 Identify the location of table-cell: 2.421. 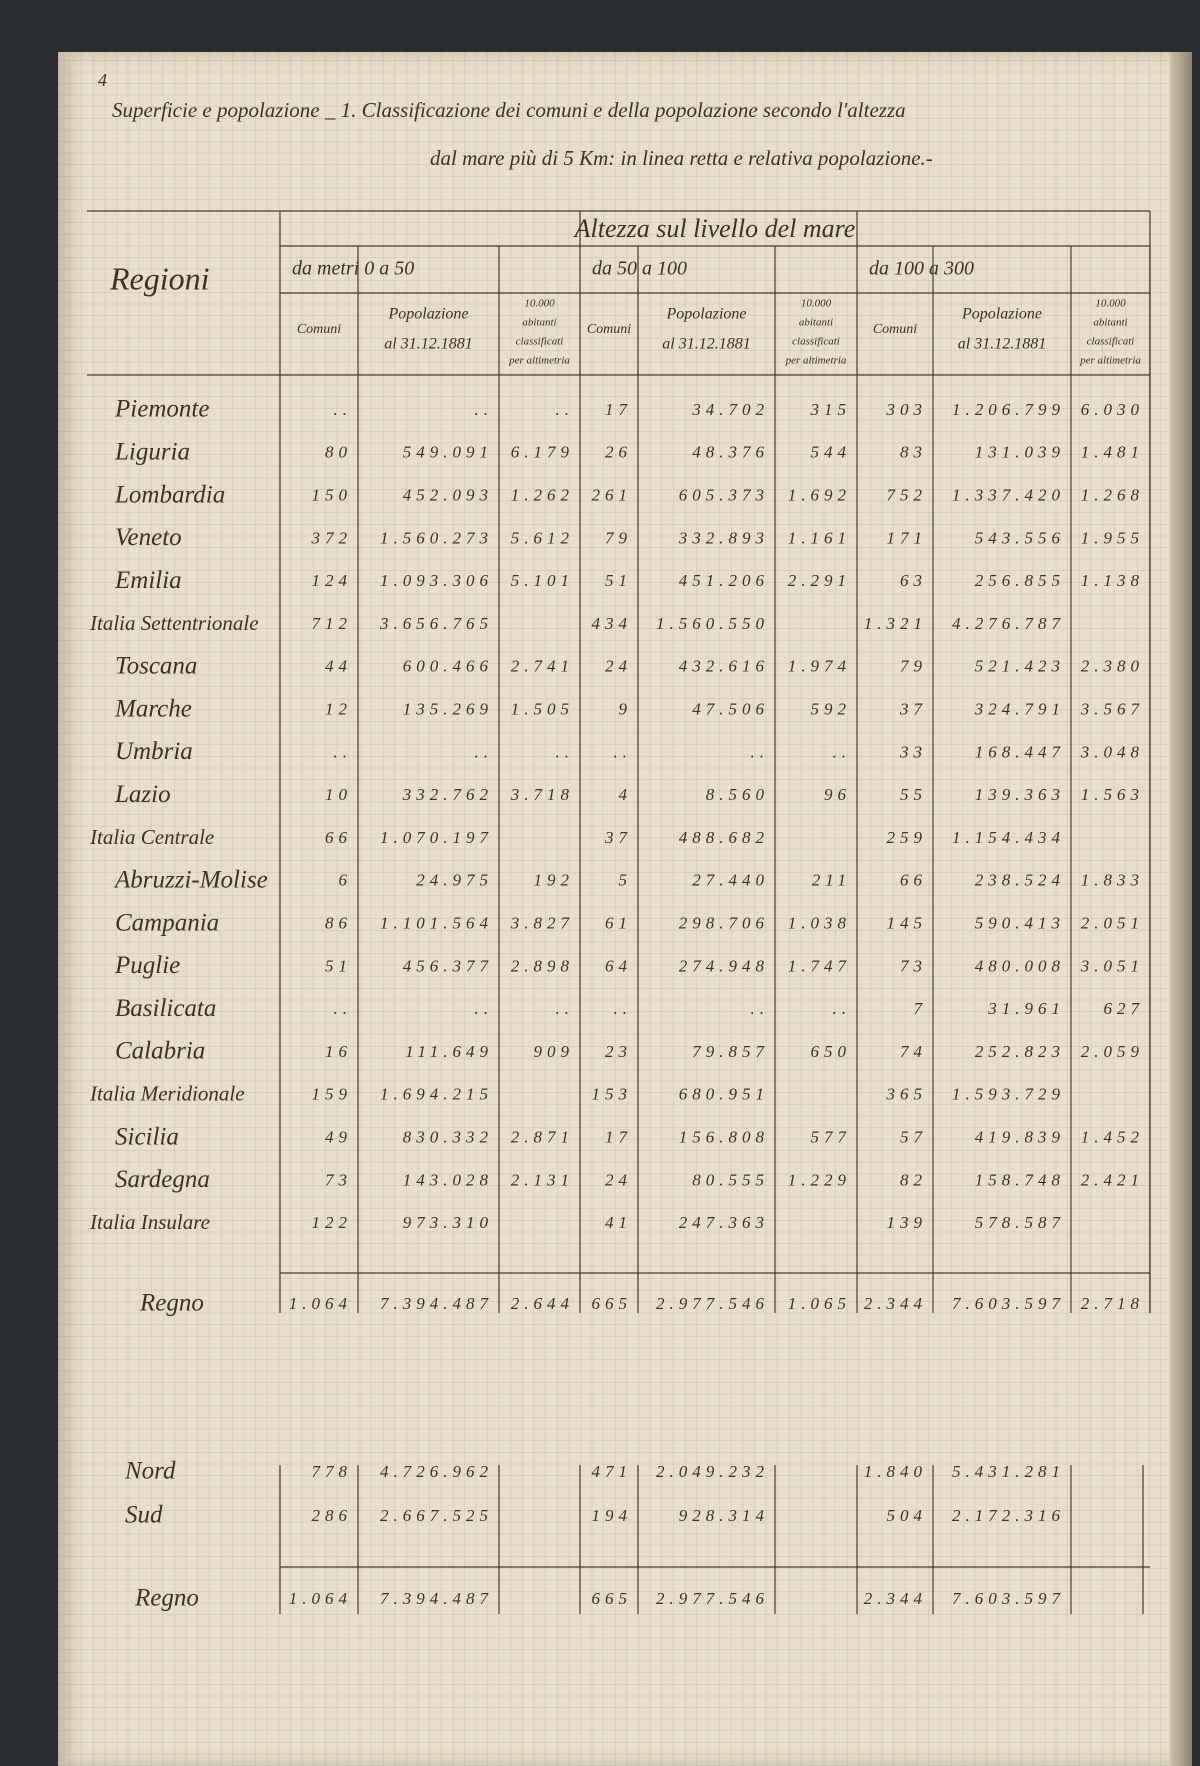
(1112, 1179).